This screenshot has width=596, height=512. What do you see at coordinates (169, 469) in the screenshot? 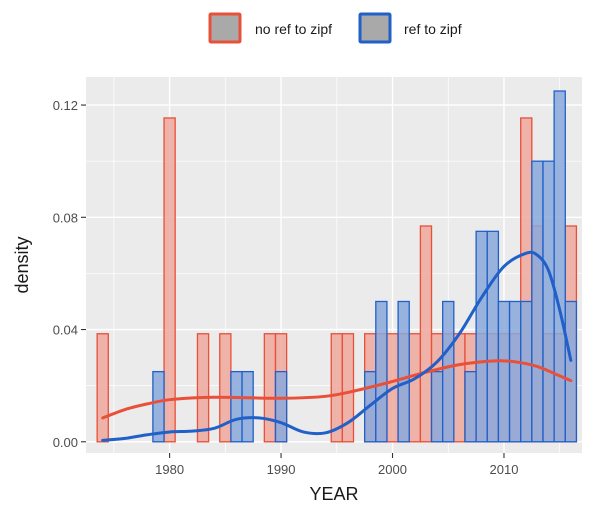
I see `x-tick-label: 1980` at bounding box center [169, 469].